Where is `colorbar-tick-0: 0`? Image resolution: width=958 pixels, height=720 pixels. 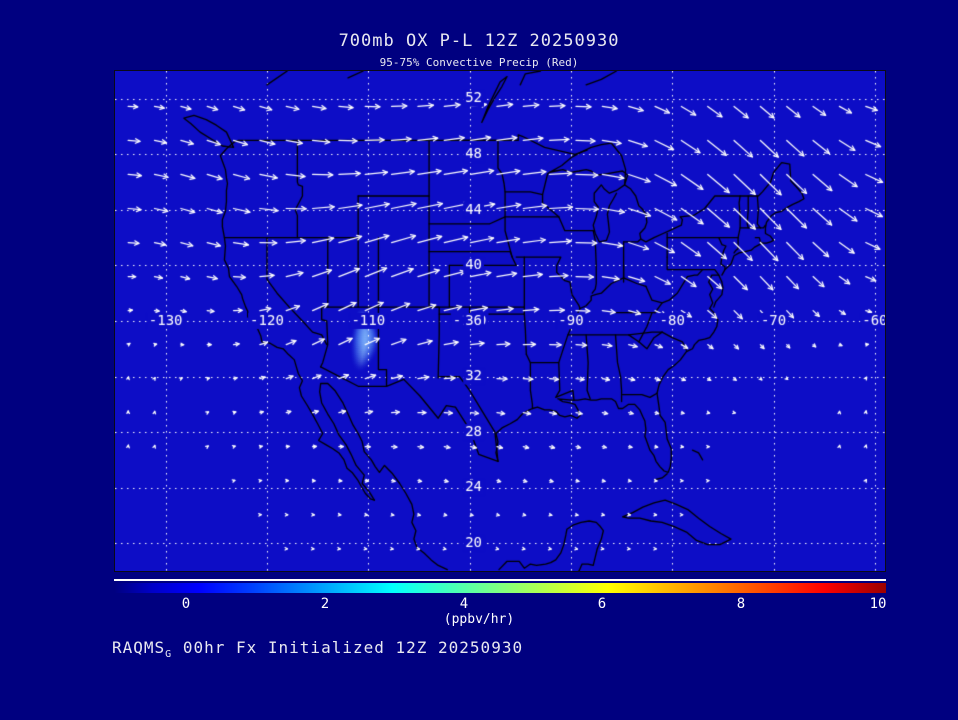 colorbar-tick-0: 0 is located at coordinates (186, 604).